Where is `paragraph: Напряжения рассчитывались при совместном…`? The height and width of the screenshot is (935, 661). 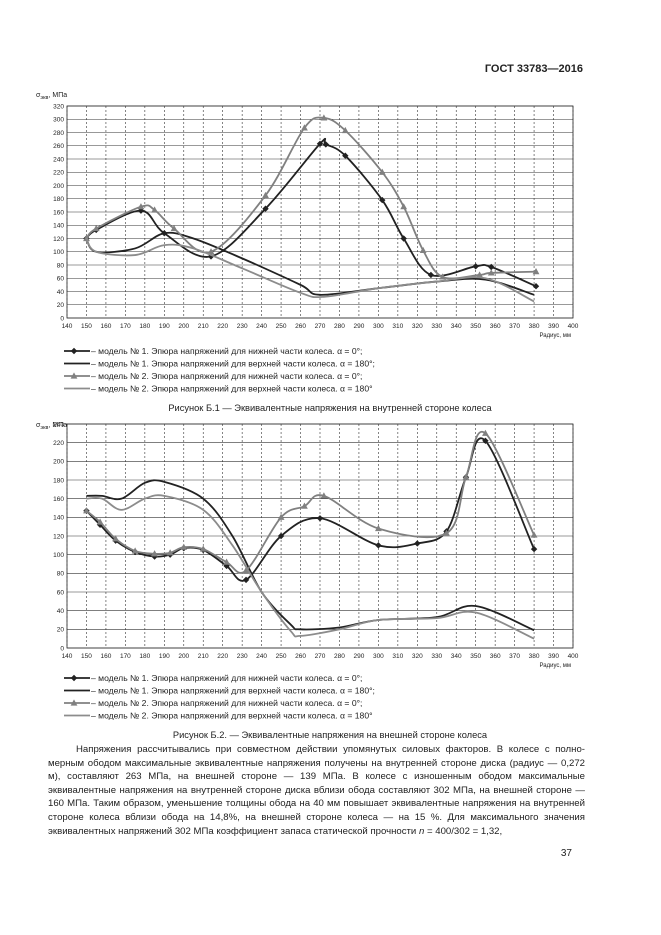 paragraph: Напряжения рассчитывались при совместном… is located at coordinates (316, 790).